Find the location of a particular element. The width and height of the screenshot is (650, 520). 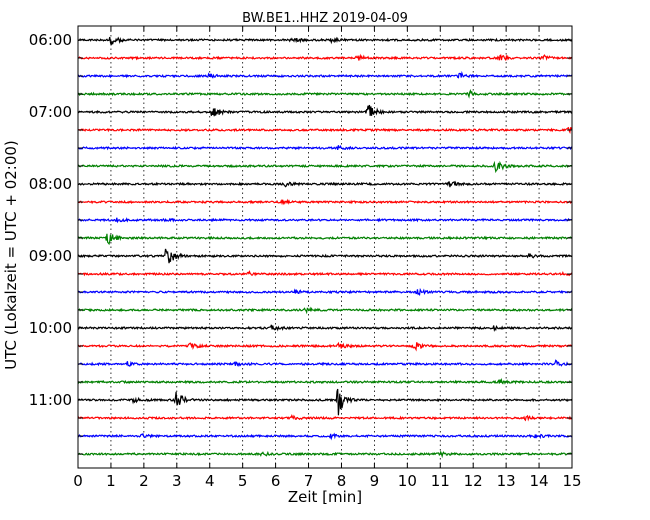

x-tick-label: 6 is located at coordinates (276, 481).